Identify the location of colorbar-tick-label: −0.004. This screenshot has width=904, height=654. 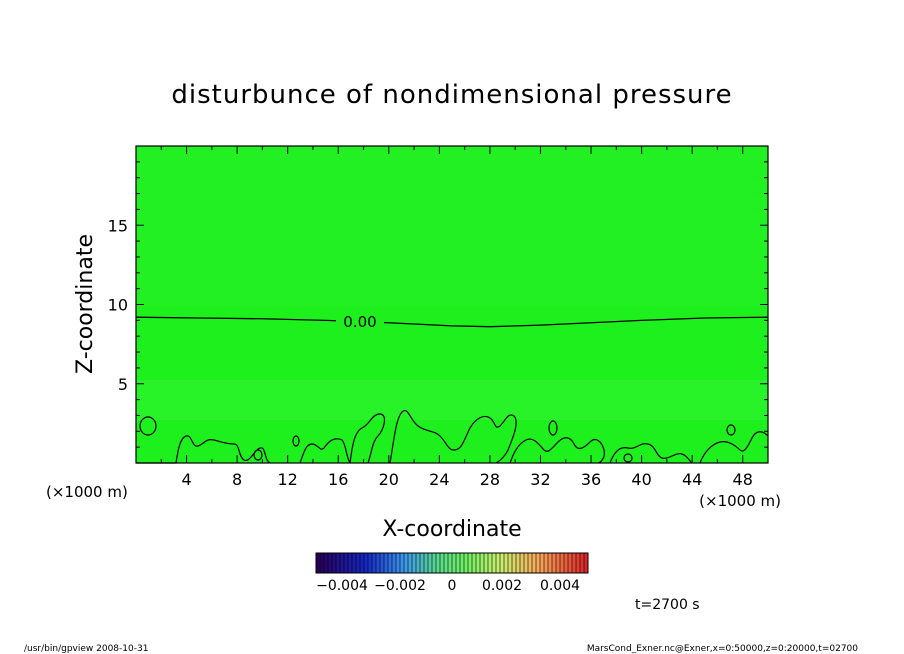
(342, 586).